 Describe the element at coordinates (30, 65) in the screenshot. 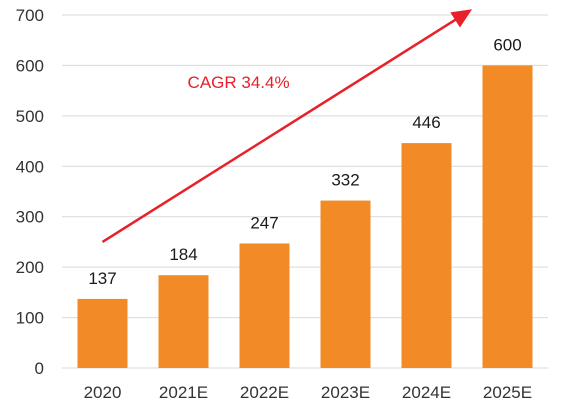

I see `y-tick-label: 600` at that location.